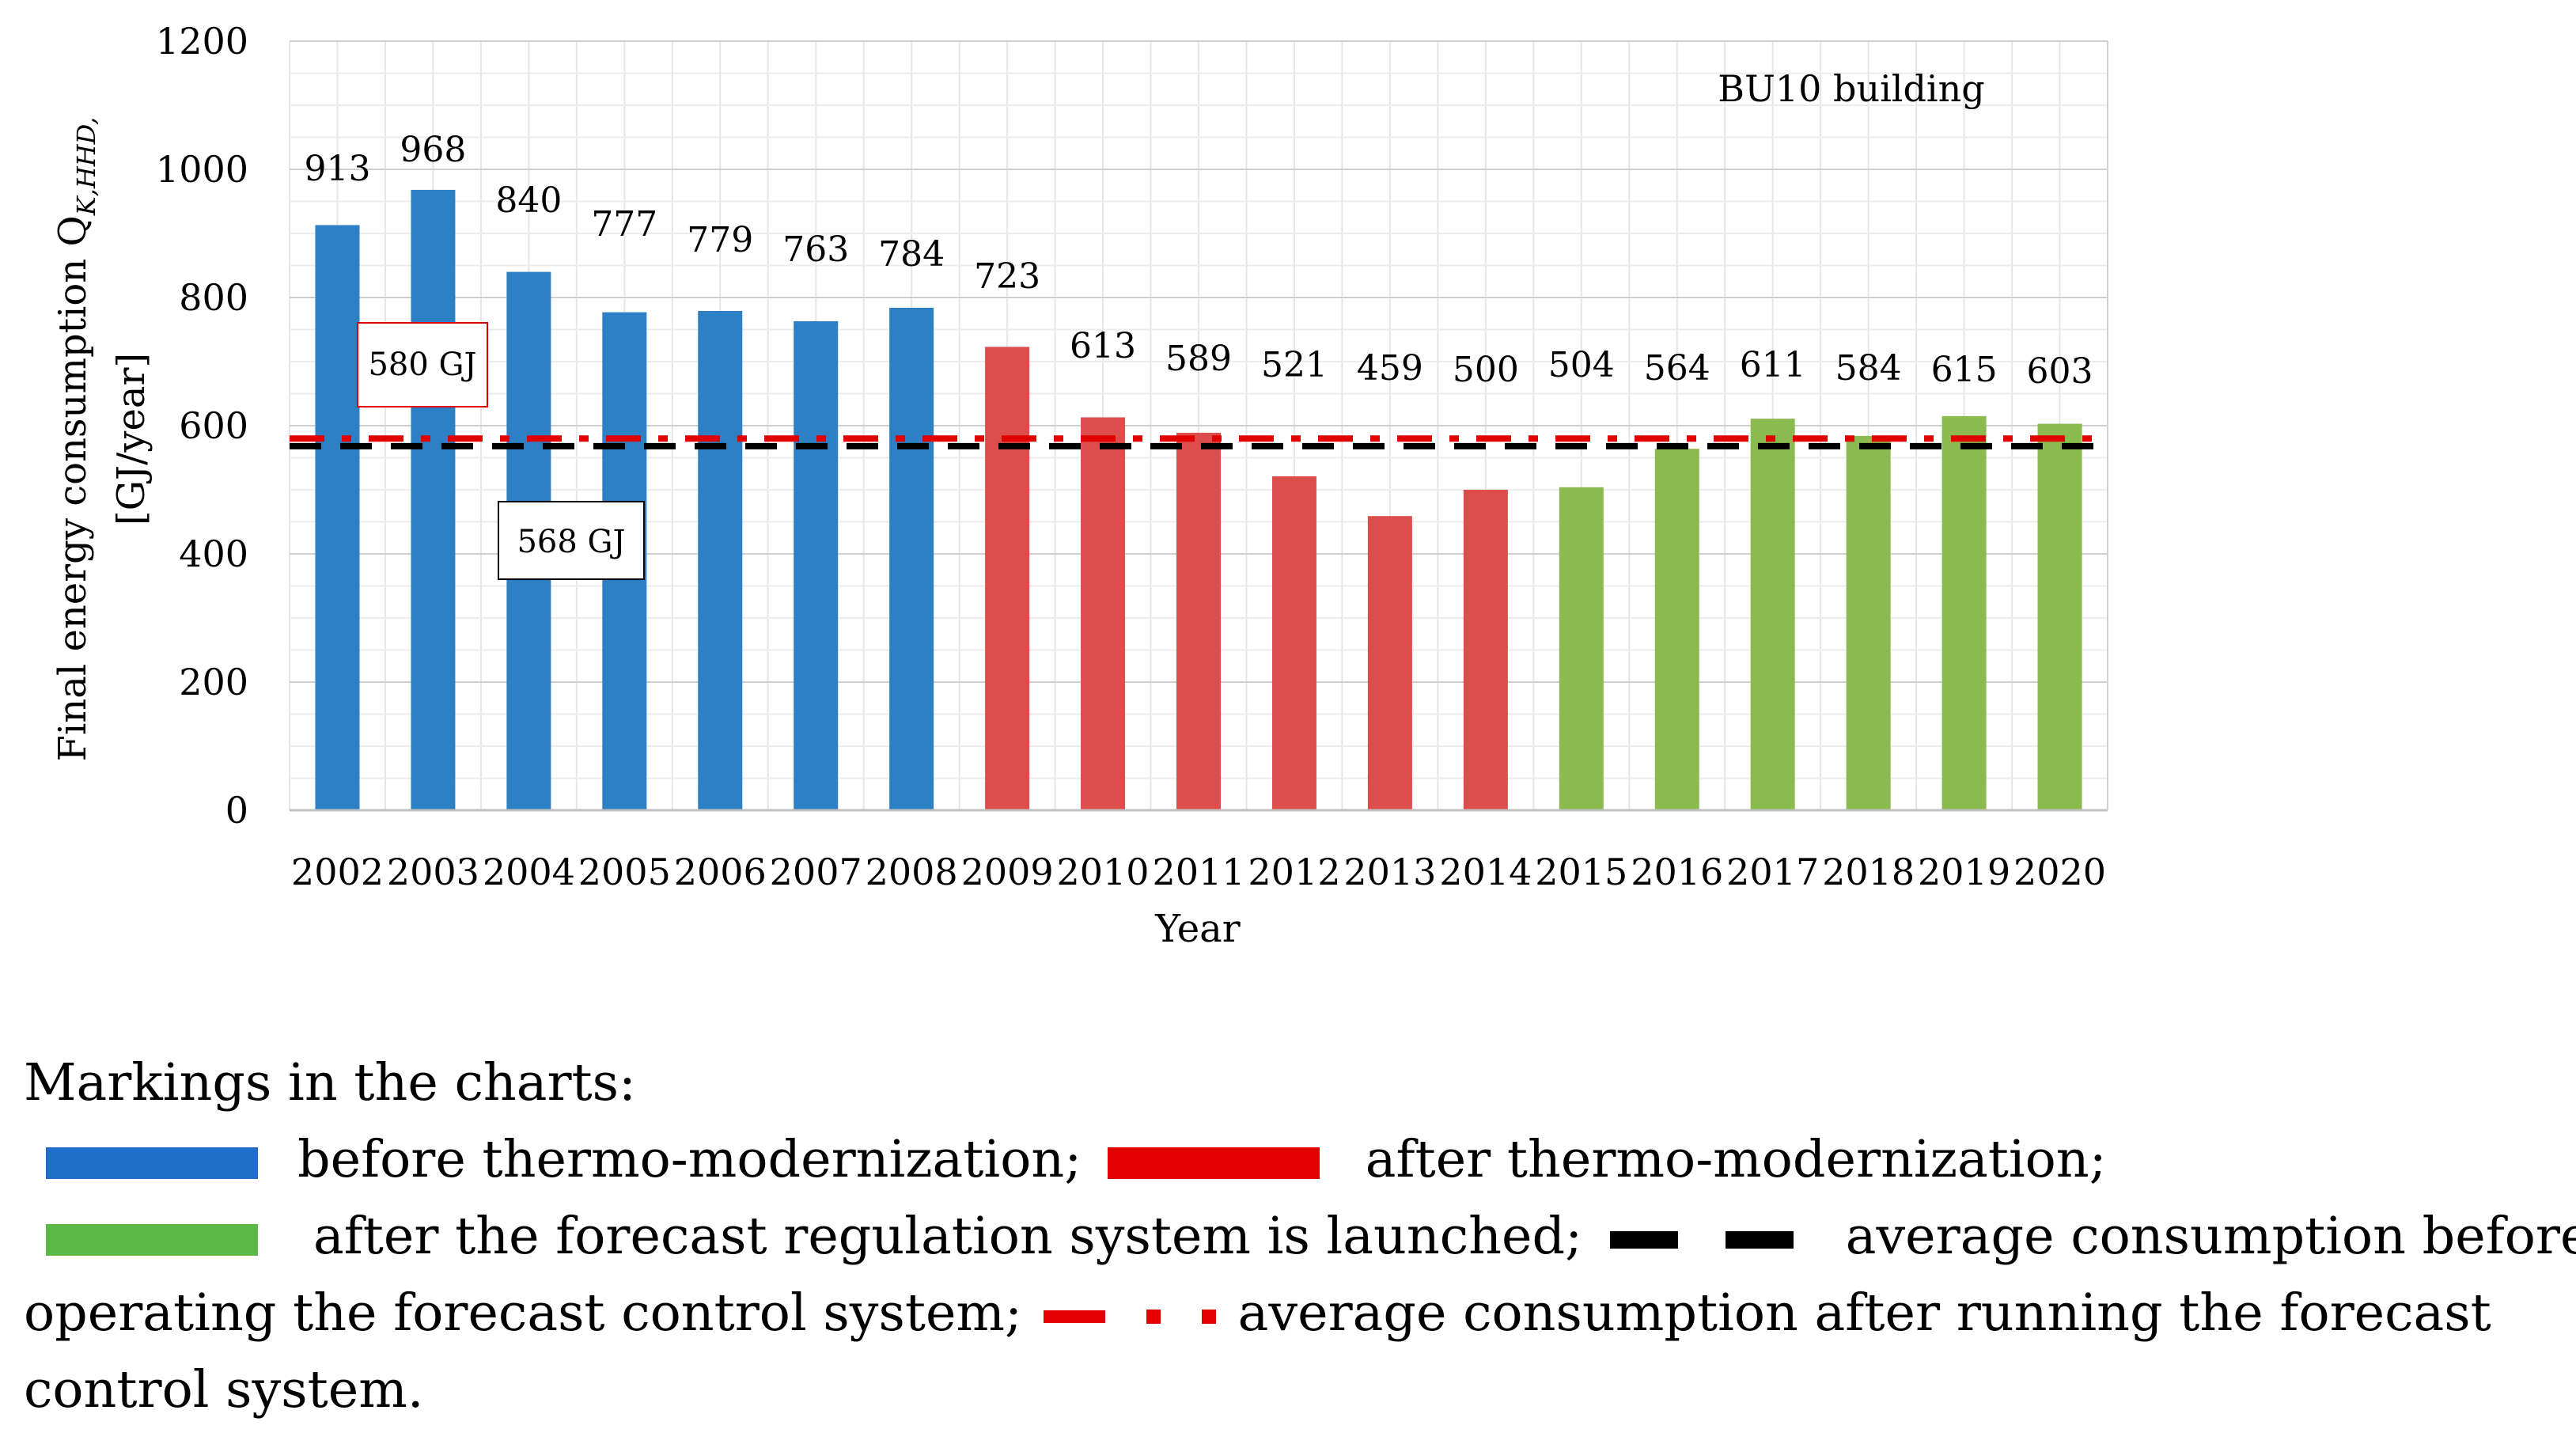 Image resolution: width=2576 pixels, height=1448 pixels. Describe the element at coordinates (720, 872) in the screenshot. I see `x-tick-label: 2006` at that location.